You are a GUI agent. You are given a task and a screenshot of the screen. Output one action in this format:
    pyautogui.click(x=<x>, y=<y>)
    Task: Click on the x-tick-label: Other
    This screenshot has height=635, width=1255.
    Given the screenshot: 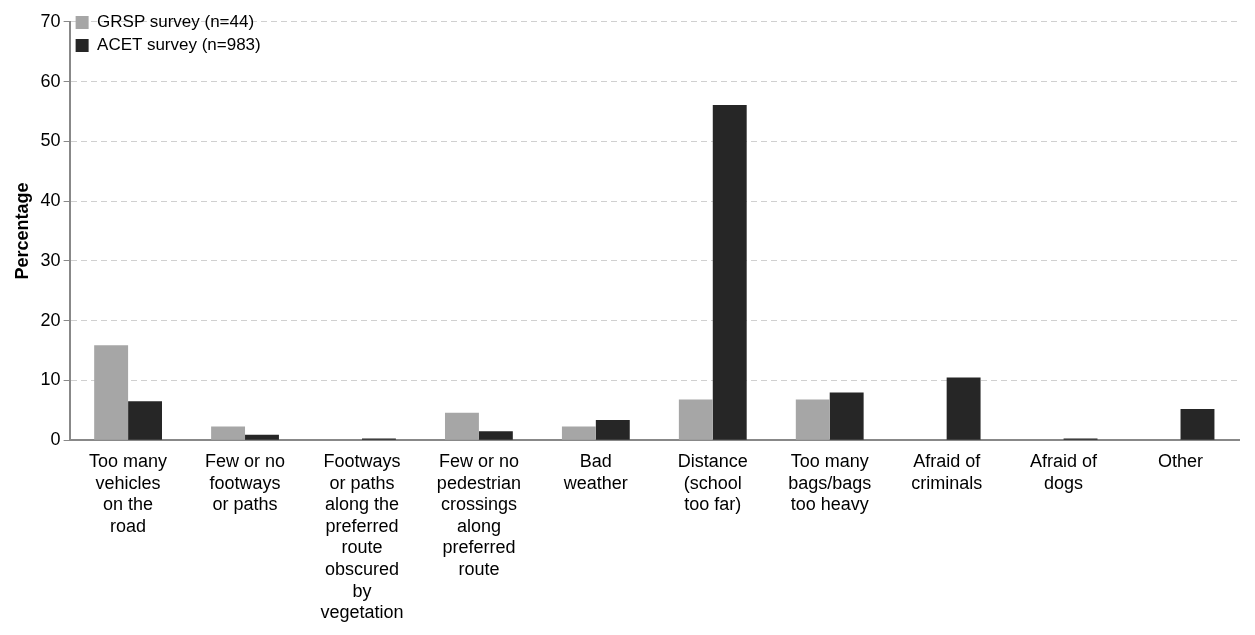 What is the action you would take?
    pyautogui.click(x=1181, y=460)
    